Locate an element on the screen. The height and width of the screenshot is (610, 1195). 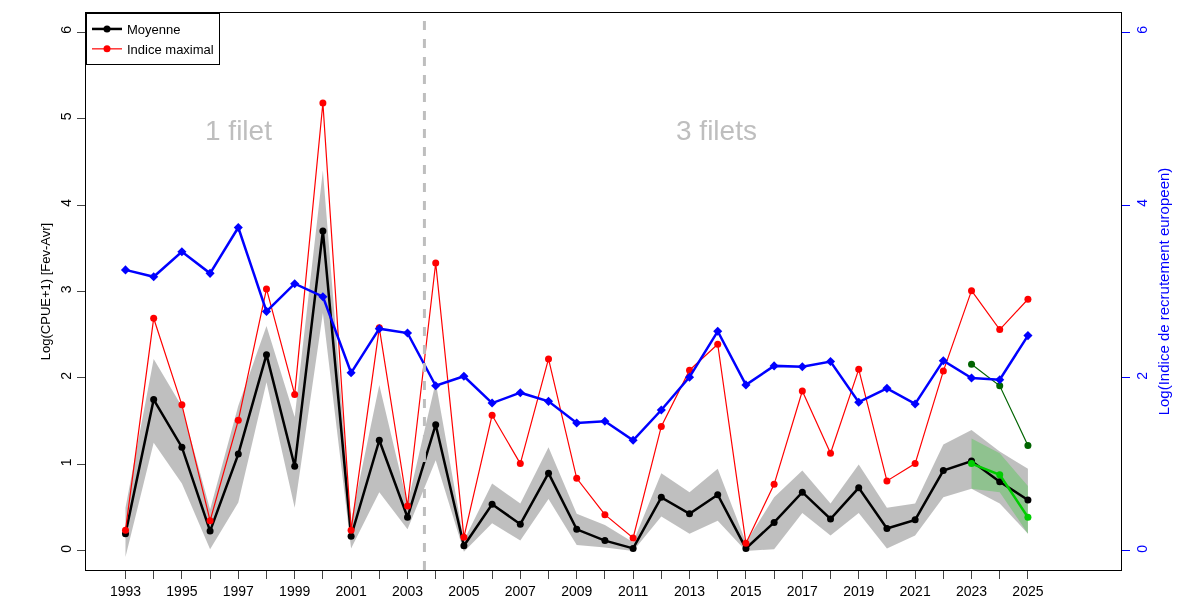
y-tick-label: 1 is located at coordinates (66, 462).